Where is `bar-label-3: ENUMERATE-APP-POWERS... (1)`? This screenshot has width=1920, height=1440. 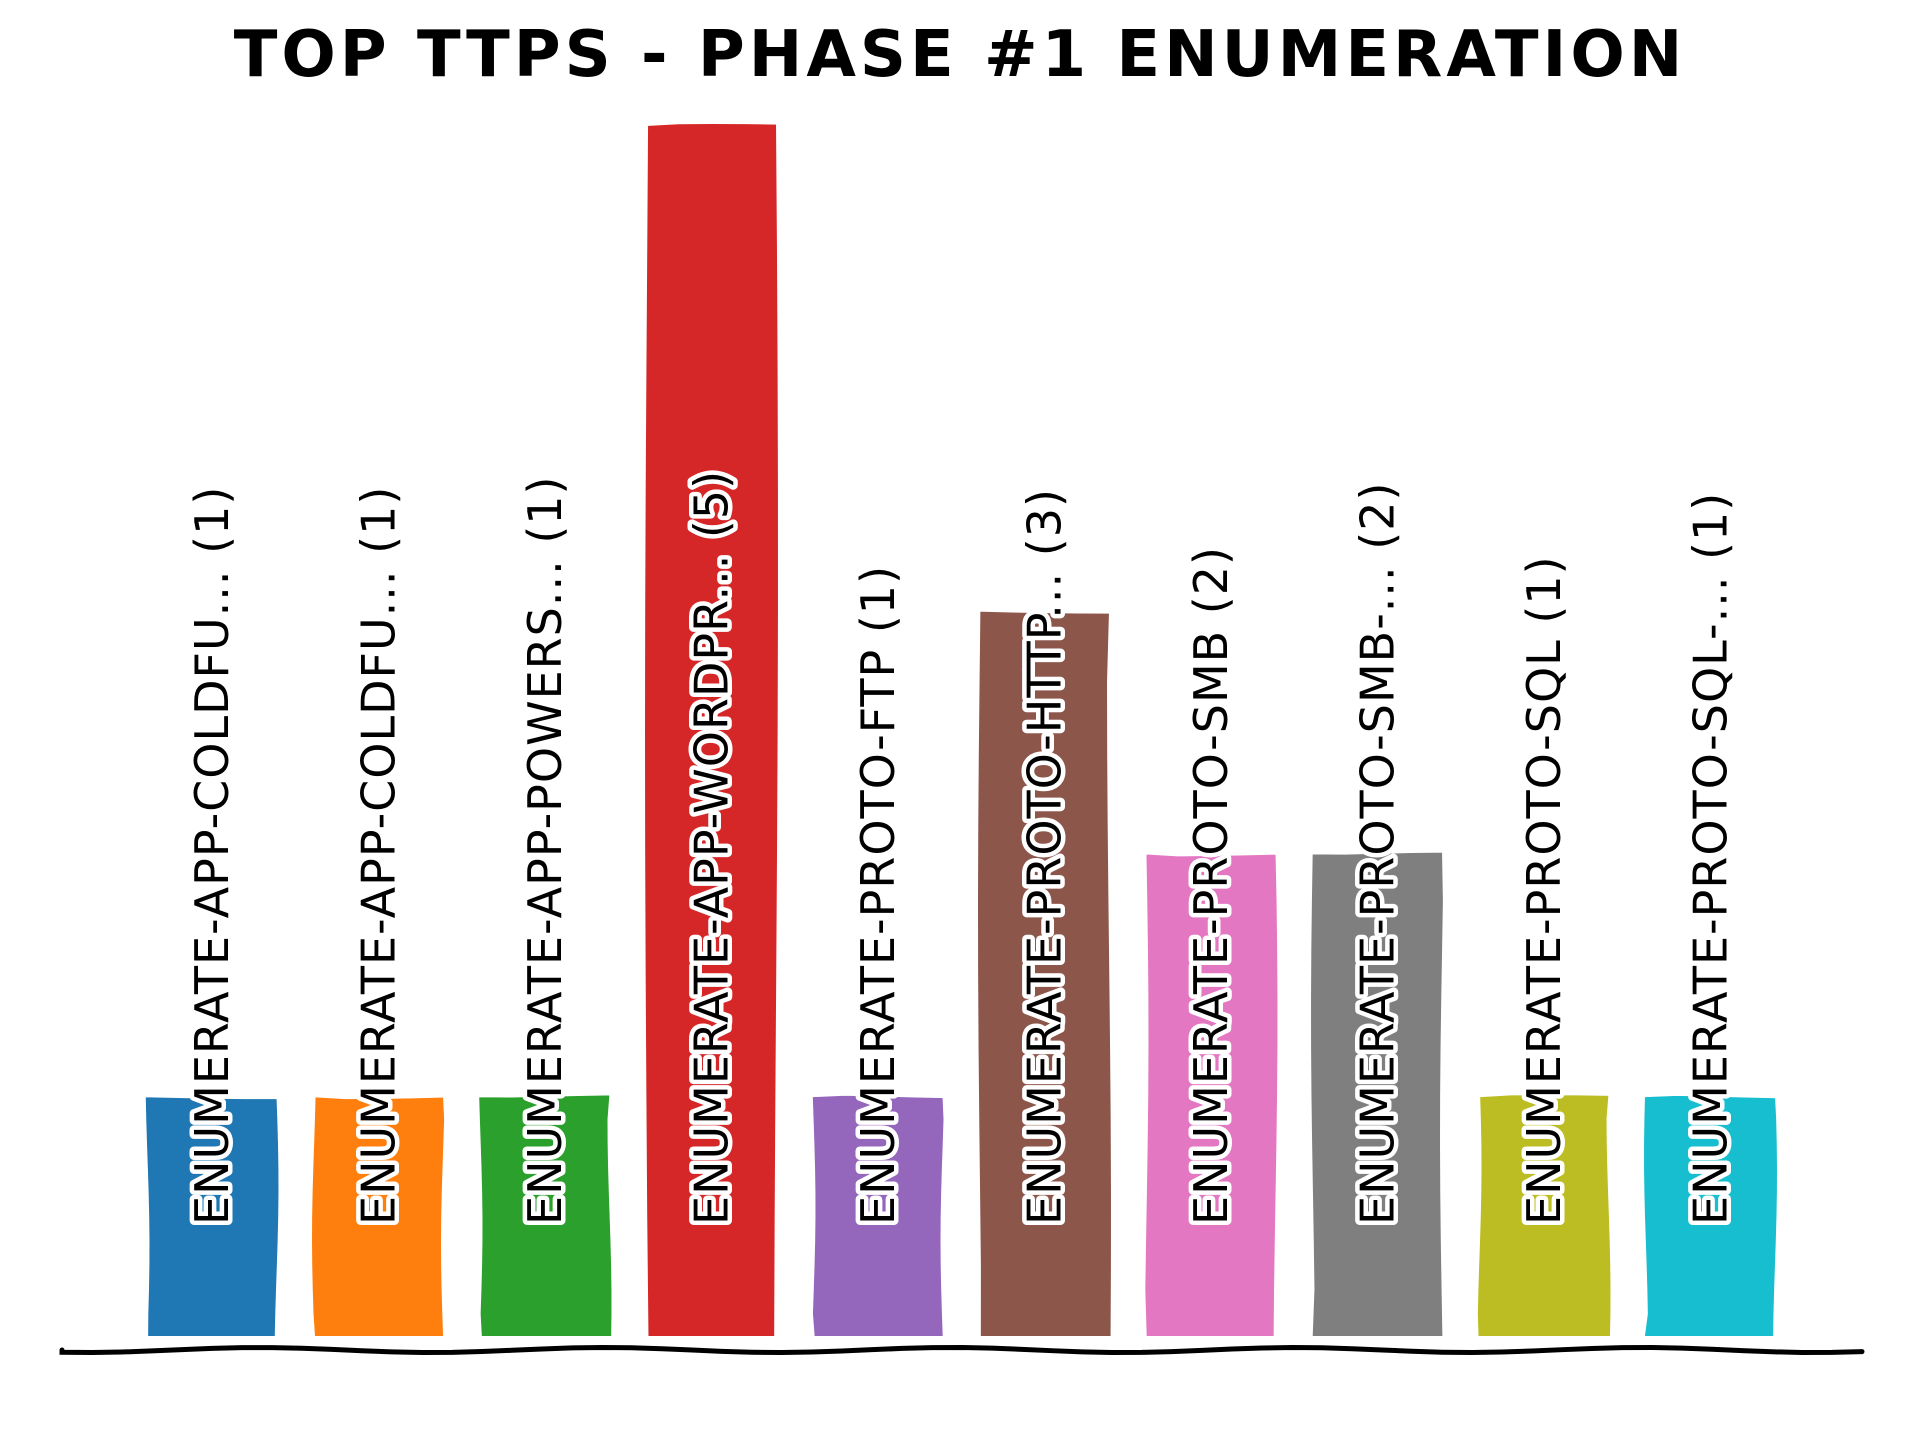 bar-label-3: ENUMERATE-APP-POWERS... (1) is located at coordinates (545, 850).